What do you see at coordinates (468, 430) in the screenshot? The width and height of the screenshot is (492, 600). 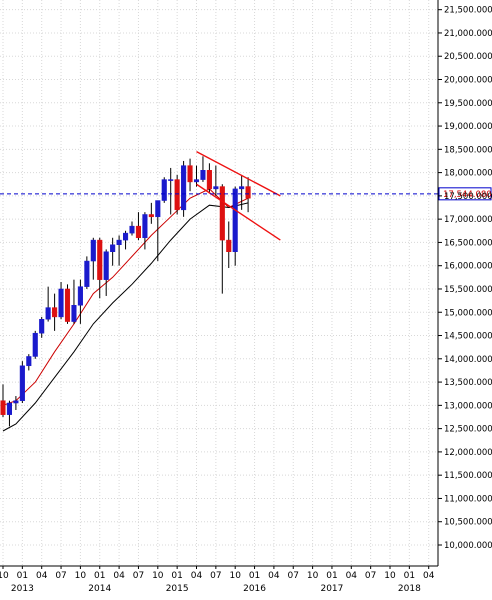 I see `y-tick-label: 12,500.000` at bounding box center [468, 430].